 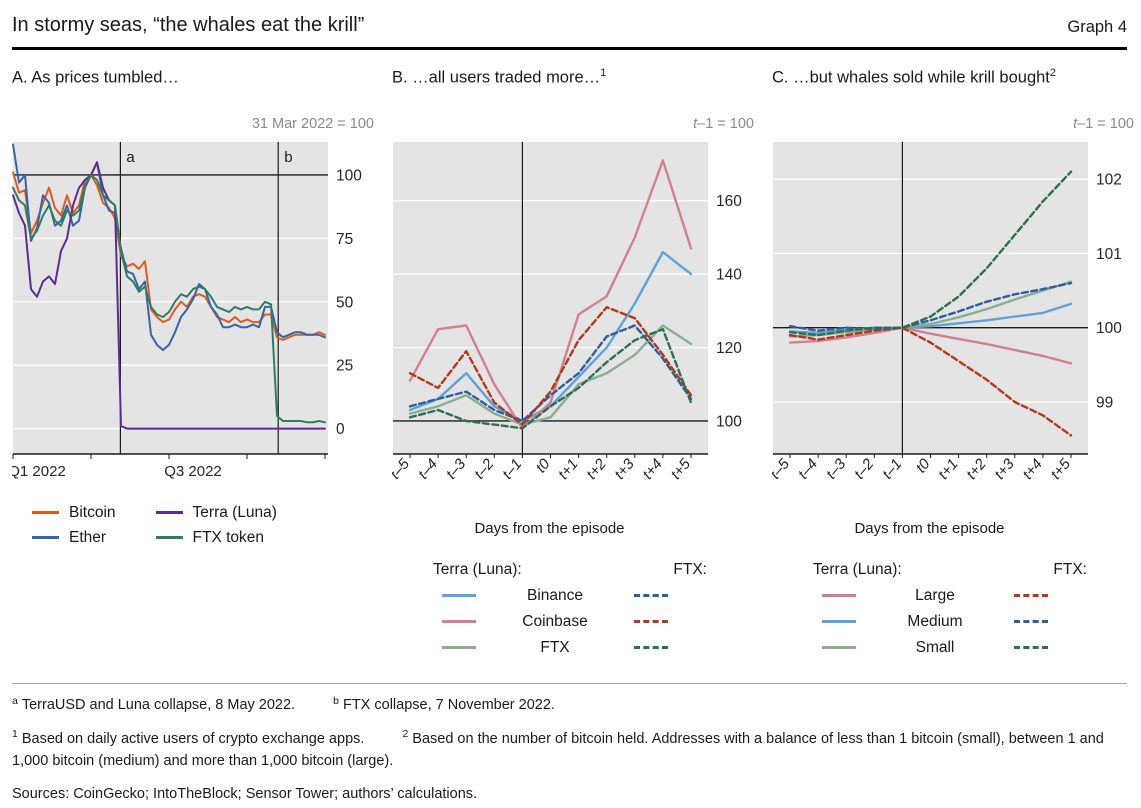 I want to click on svg-text: b, so click(x=288, y=157).